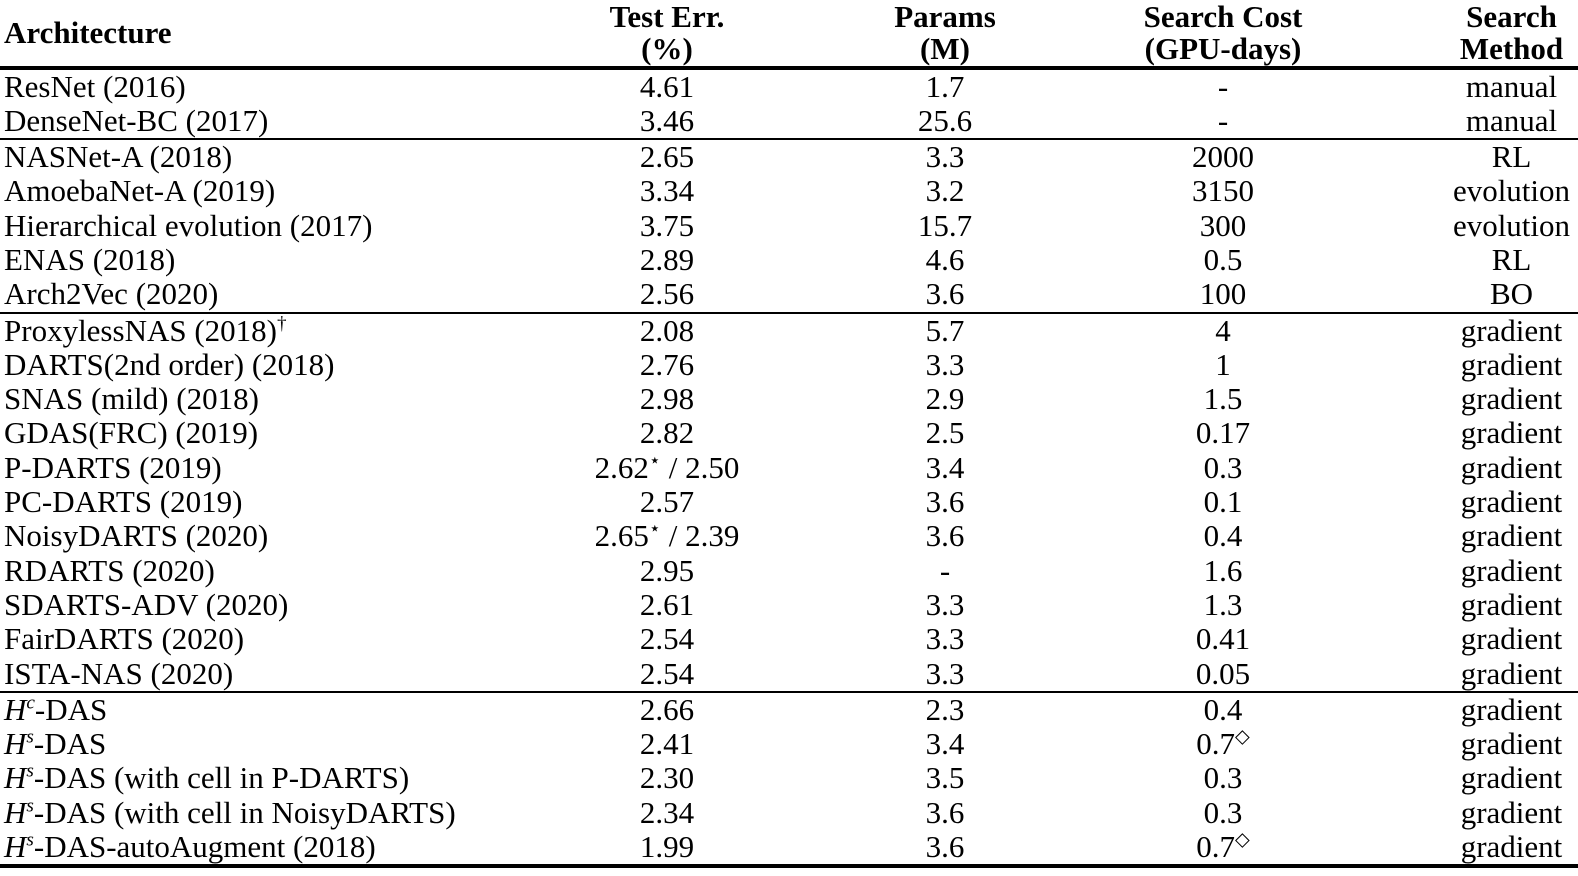 This screenshot has height=876, width=1578. What do you see at coordinates (667, 191) in the screenshot?
I see `cell-test-err: 3.34` at bounding box center [667, 191].